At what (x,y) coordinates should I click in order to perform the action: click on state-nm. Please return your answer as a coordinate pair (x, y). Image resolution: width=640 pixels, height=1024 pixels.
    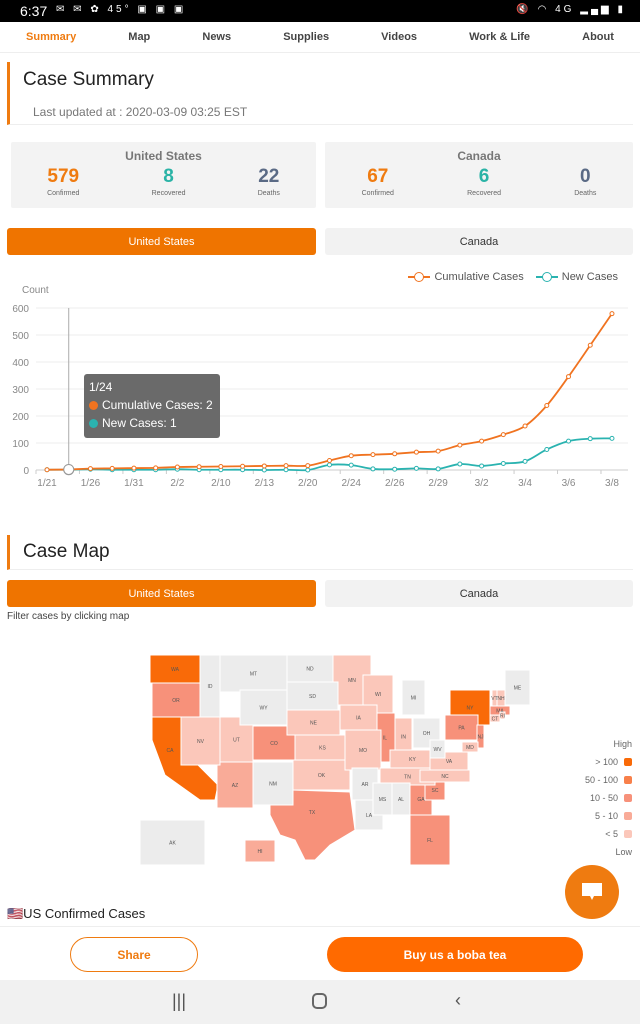
    Looking at the image, I should click on (273, 783).